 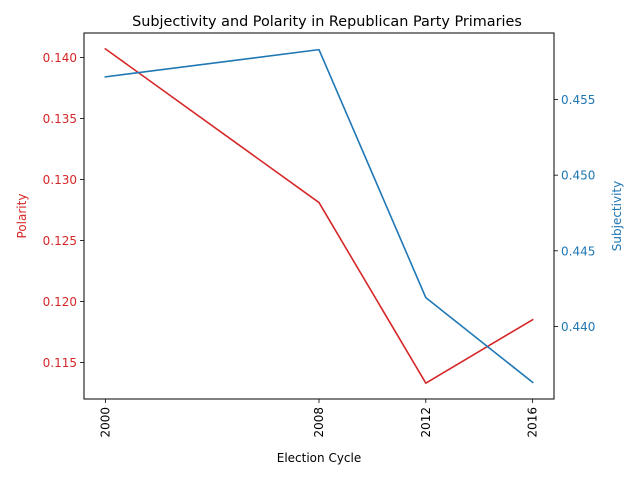 I want to click on right-tick-label: 0.455, so click(x=578, y=100).